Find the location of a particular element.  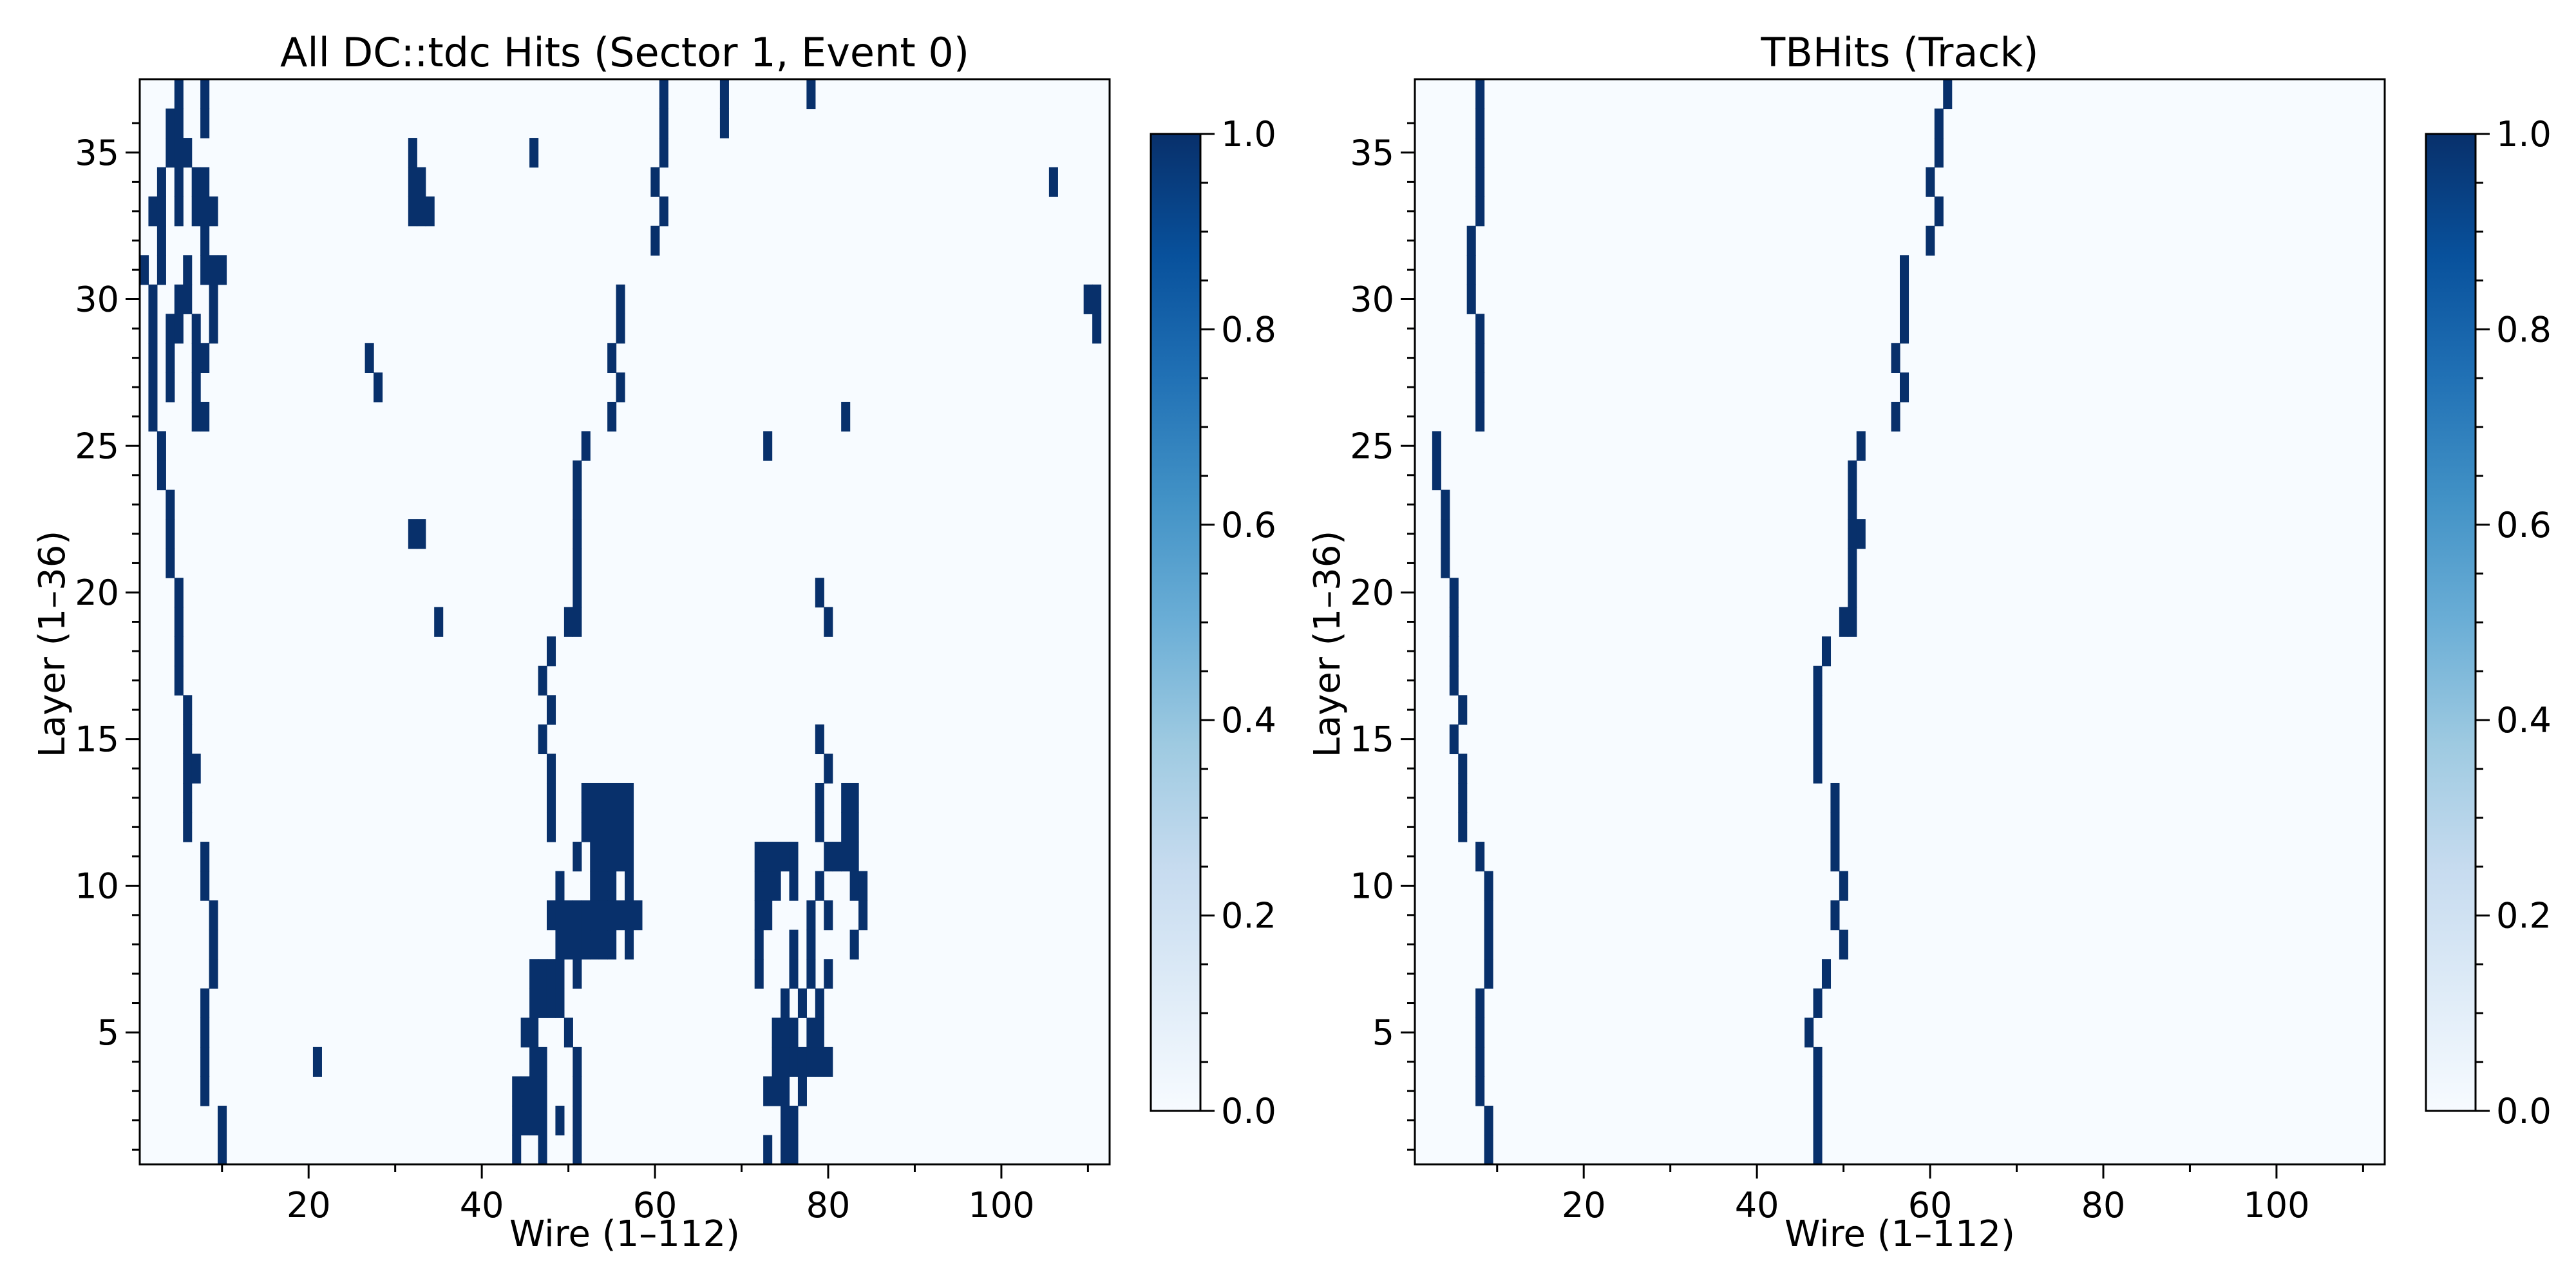

x-tick-label: 80 is located at coordinates (2103, 1205).